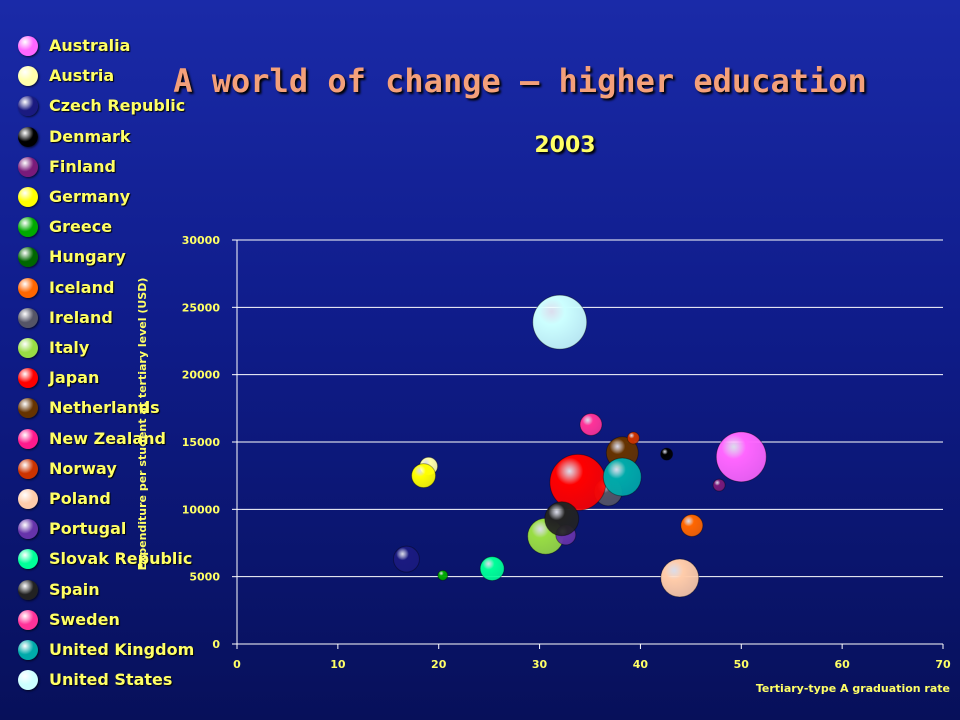 This screenshot has width=960, height=720. Describe the element at coordinates (81, 317) in the screenshot. I see `legend-label: Ireland` at that location.